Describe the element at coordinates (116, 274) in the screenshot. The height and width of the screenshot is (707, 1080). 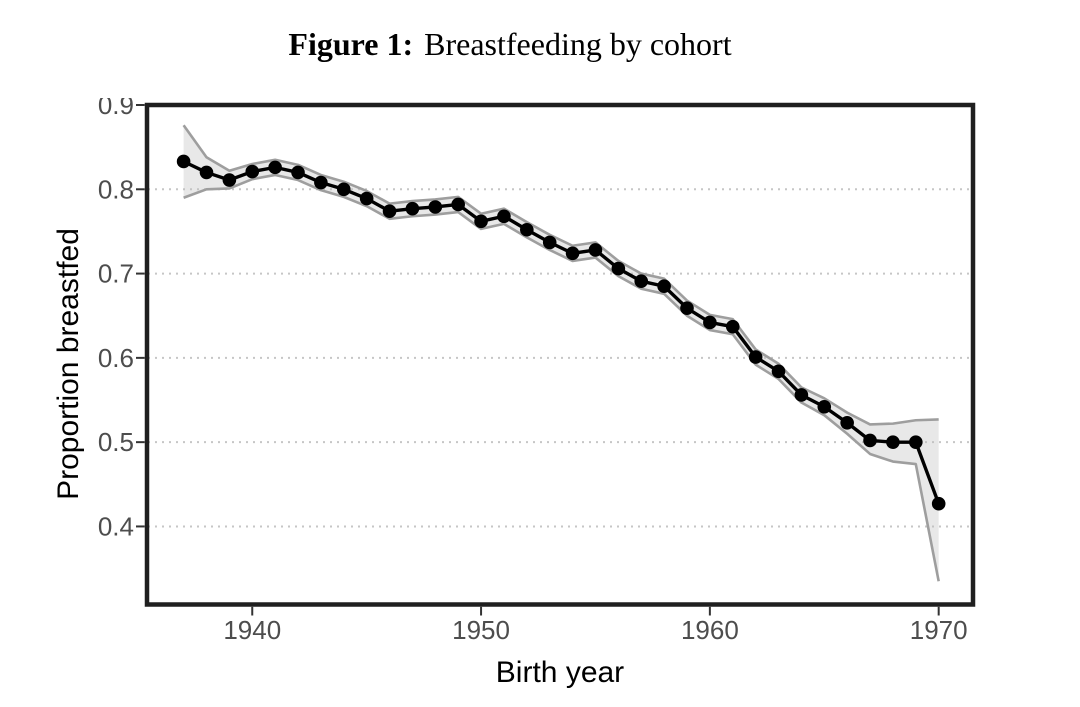
I see `y-tick-label: 0.7` at that location.